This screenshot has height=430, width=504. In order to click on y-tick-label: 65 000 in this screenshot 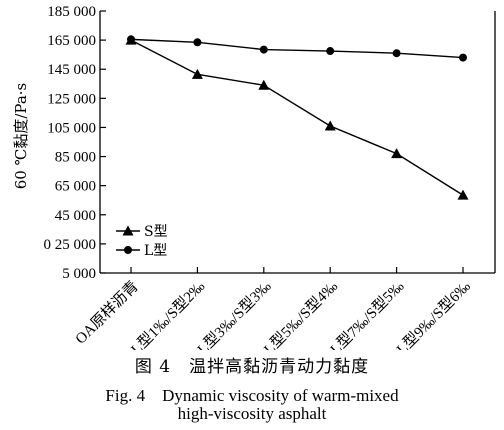, I will do `click(75, 187)`.